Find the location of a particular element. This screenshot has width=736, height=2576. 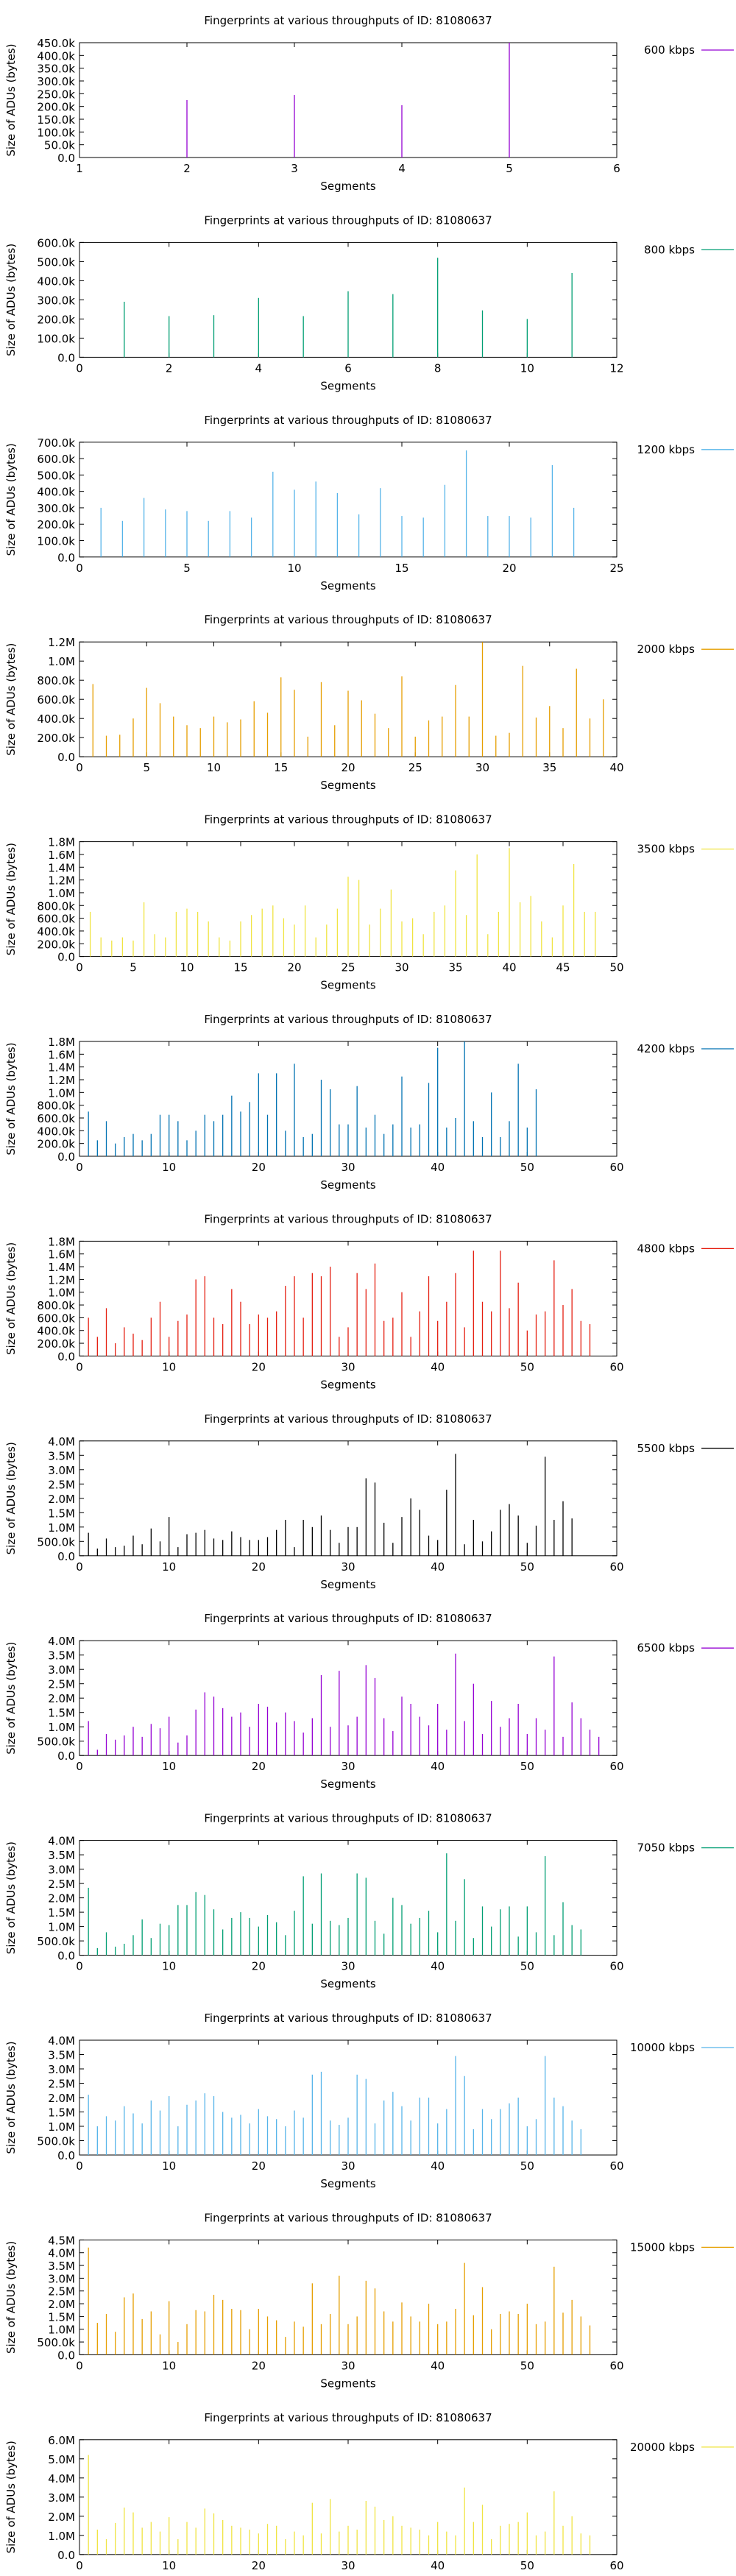

y-tick-label: 6.0M is located at coordinates (61, 2440).